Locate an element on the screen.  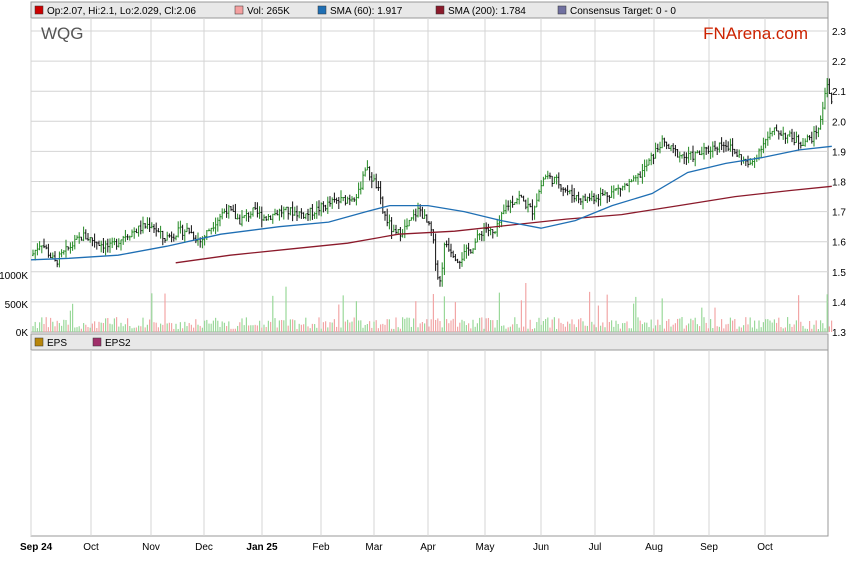
volume-bars is located at coordinates (432, 307).